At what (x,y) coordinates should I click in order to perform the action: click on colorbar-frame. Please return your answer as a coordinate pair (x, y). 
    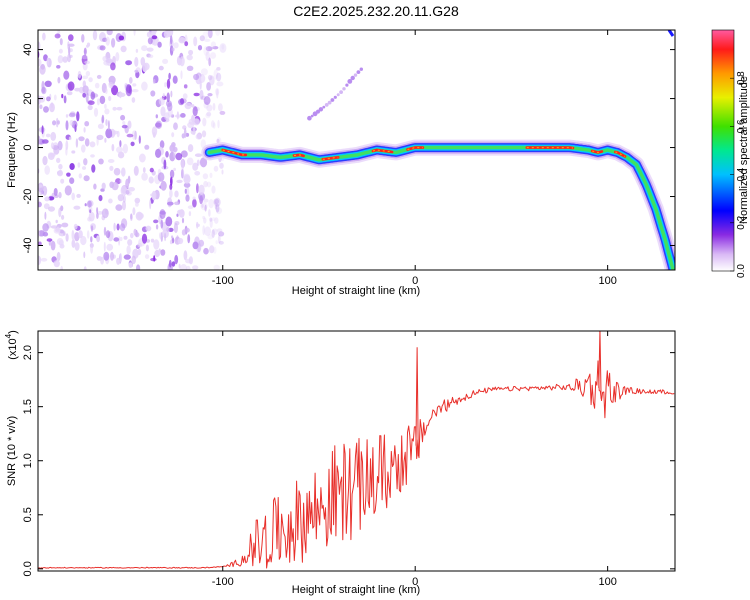
    Looking at the image, I should click on (723, 150).